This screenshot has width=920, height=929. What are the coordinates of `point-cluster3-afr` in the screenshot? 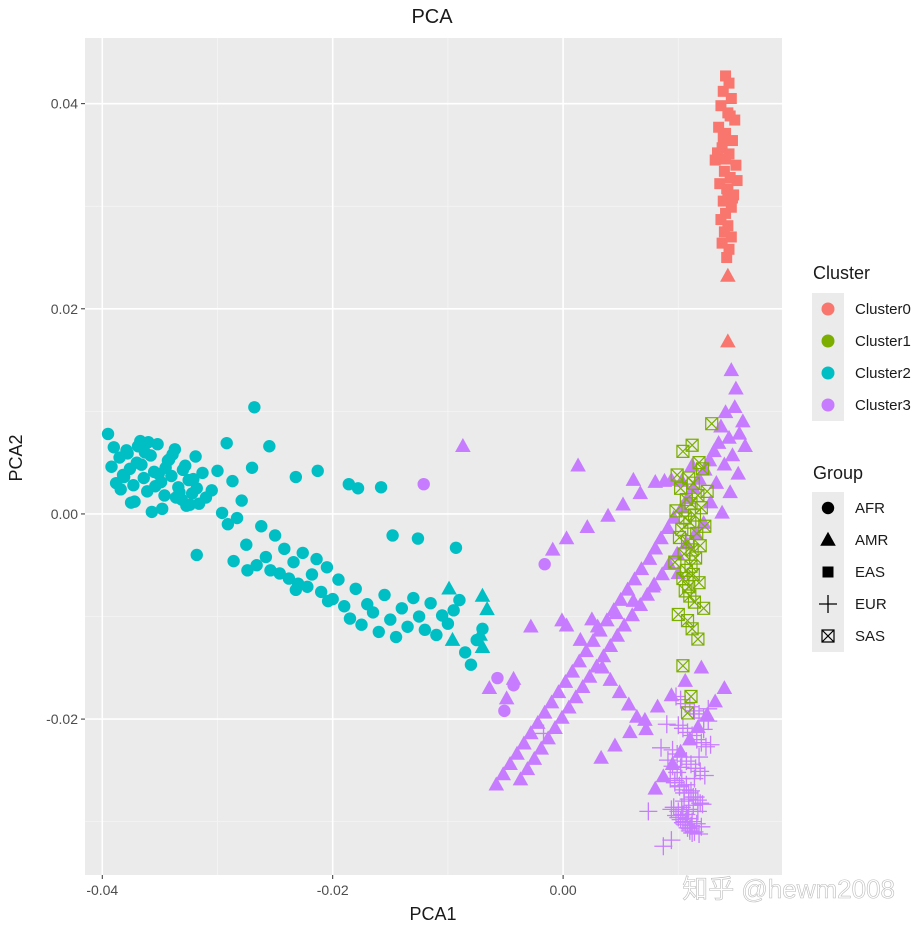 It's located at (423, 484).